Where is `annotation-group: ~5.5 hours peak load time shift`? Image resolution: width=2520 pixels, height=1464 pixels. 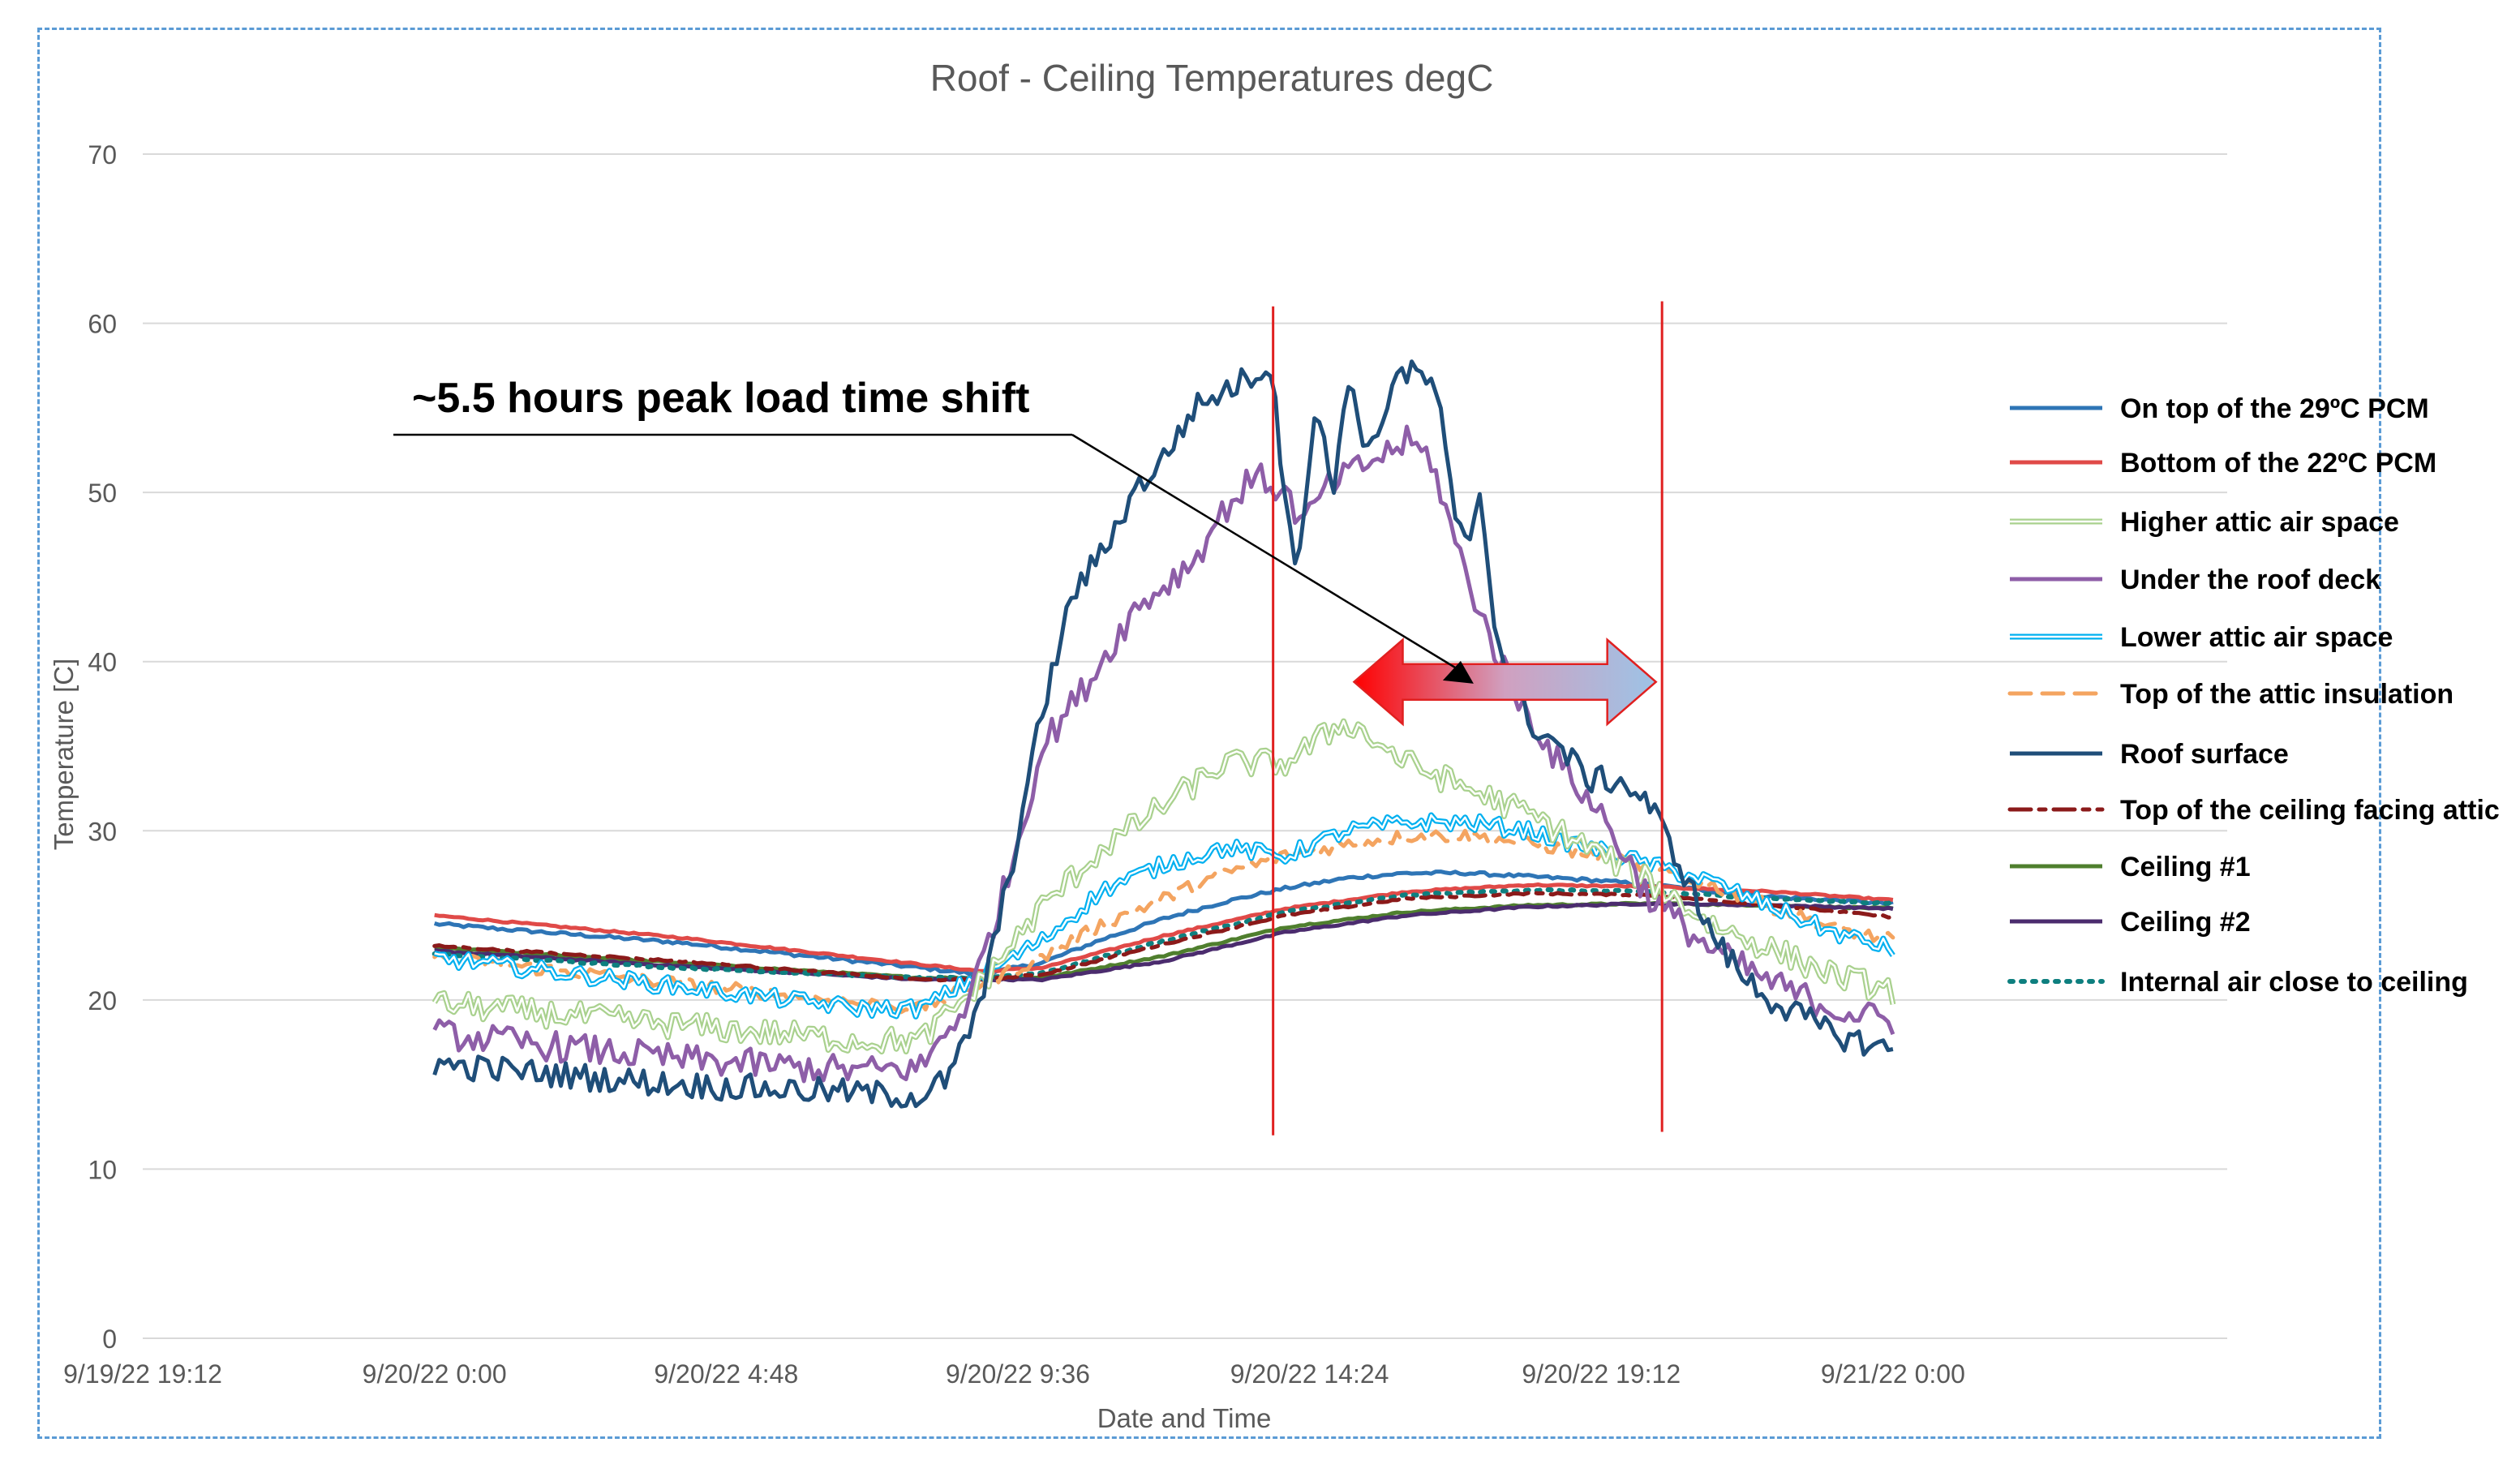 annotation-group: ~5.5 hours peak load time shift is located at coordinates (1025, 551).